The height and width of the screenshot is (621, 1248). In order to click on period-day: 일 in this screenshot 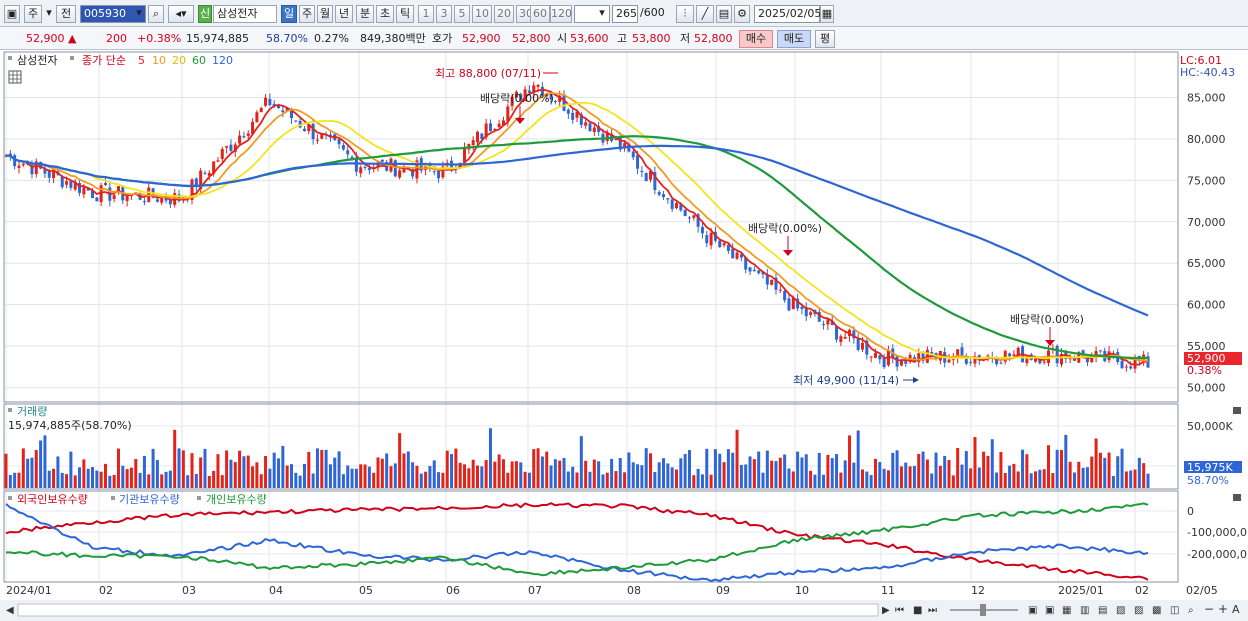, I will do `click(289, 14)`.